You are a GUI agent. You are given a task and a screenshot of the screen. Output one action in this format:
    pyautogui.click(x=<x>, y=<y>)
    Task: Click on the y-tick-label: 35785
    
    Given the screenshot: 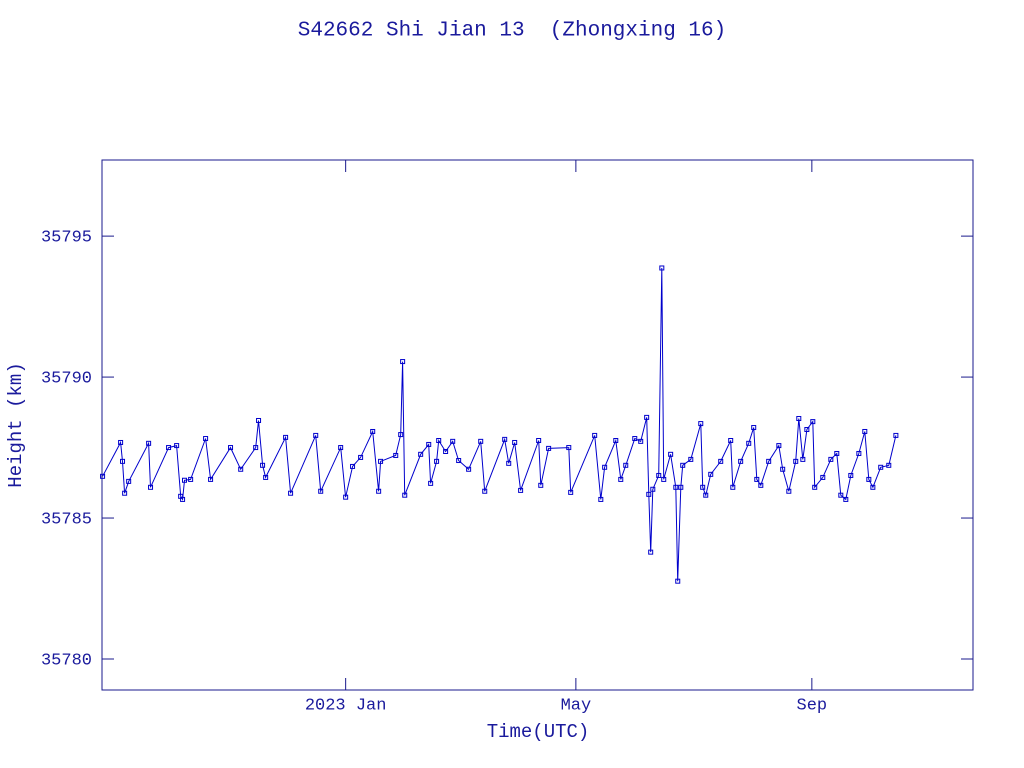 What is the action you would take?
    pyautogui.click(x=66, y=520)
    